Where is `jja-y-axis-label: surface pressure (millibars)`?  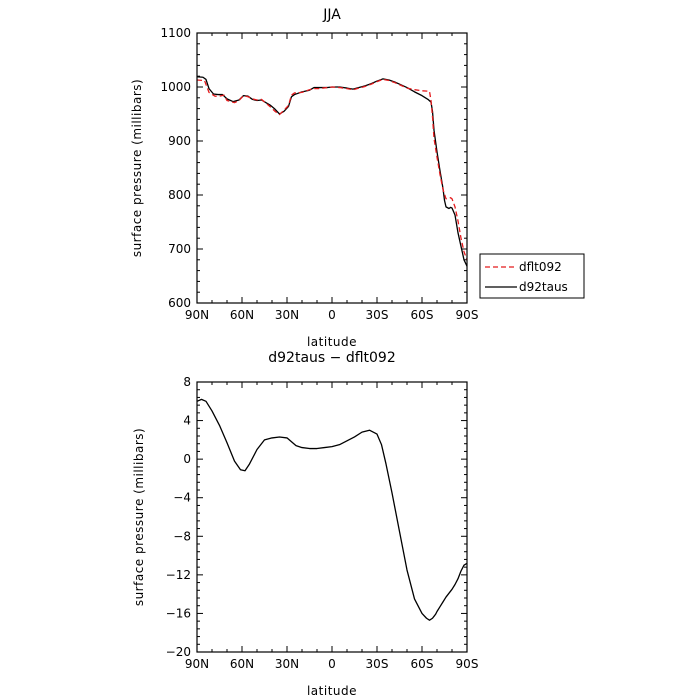
jja-y-axis-label: surface pressure (millibars) is located at coordinates (137, 168).